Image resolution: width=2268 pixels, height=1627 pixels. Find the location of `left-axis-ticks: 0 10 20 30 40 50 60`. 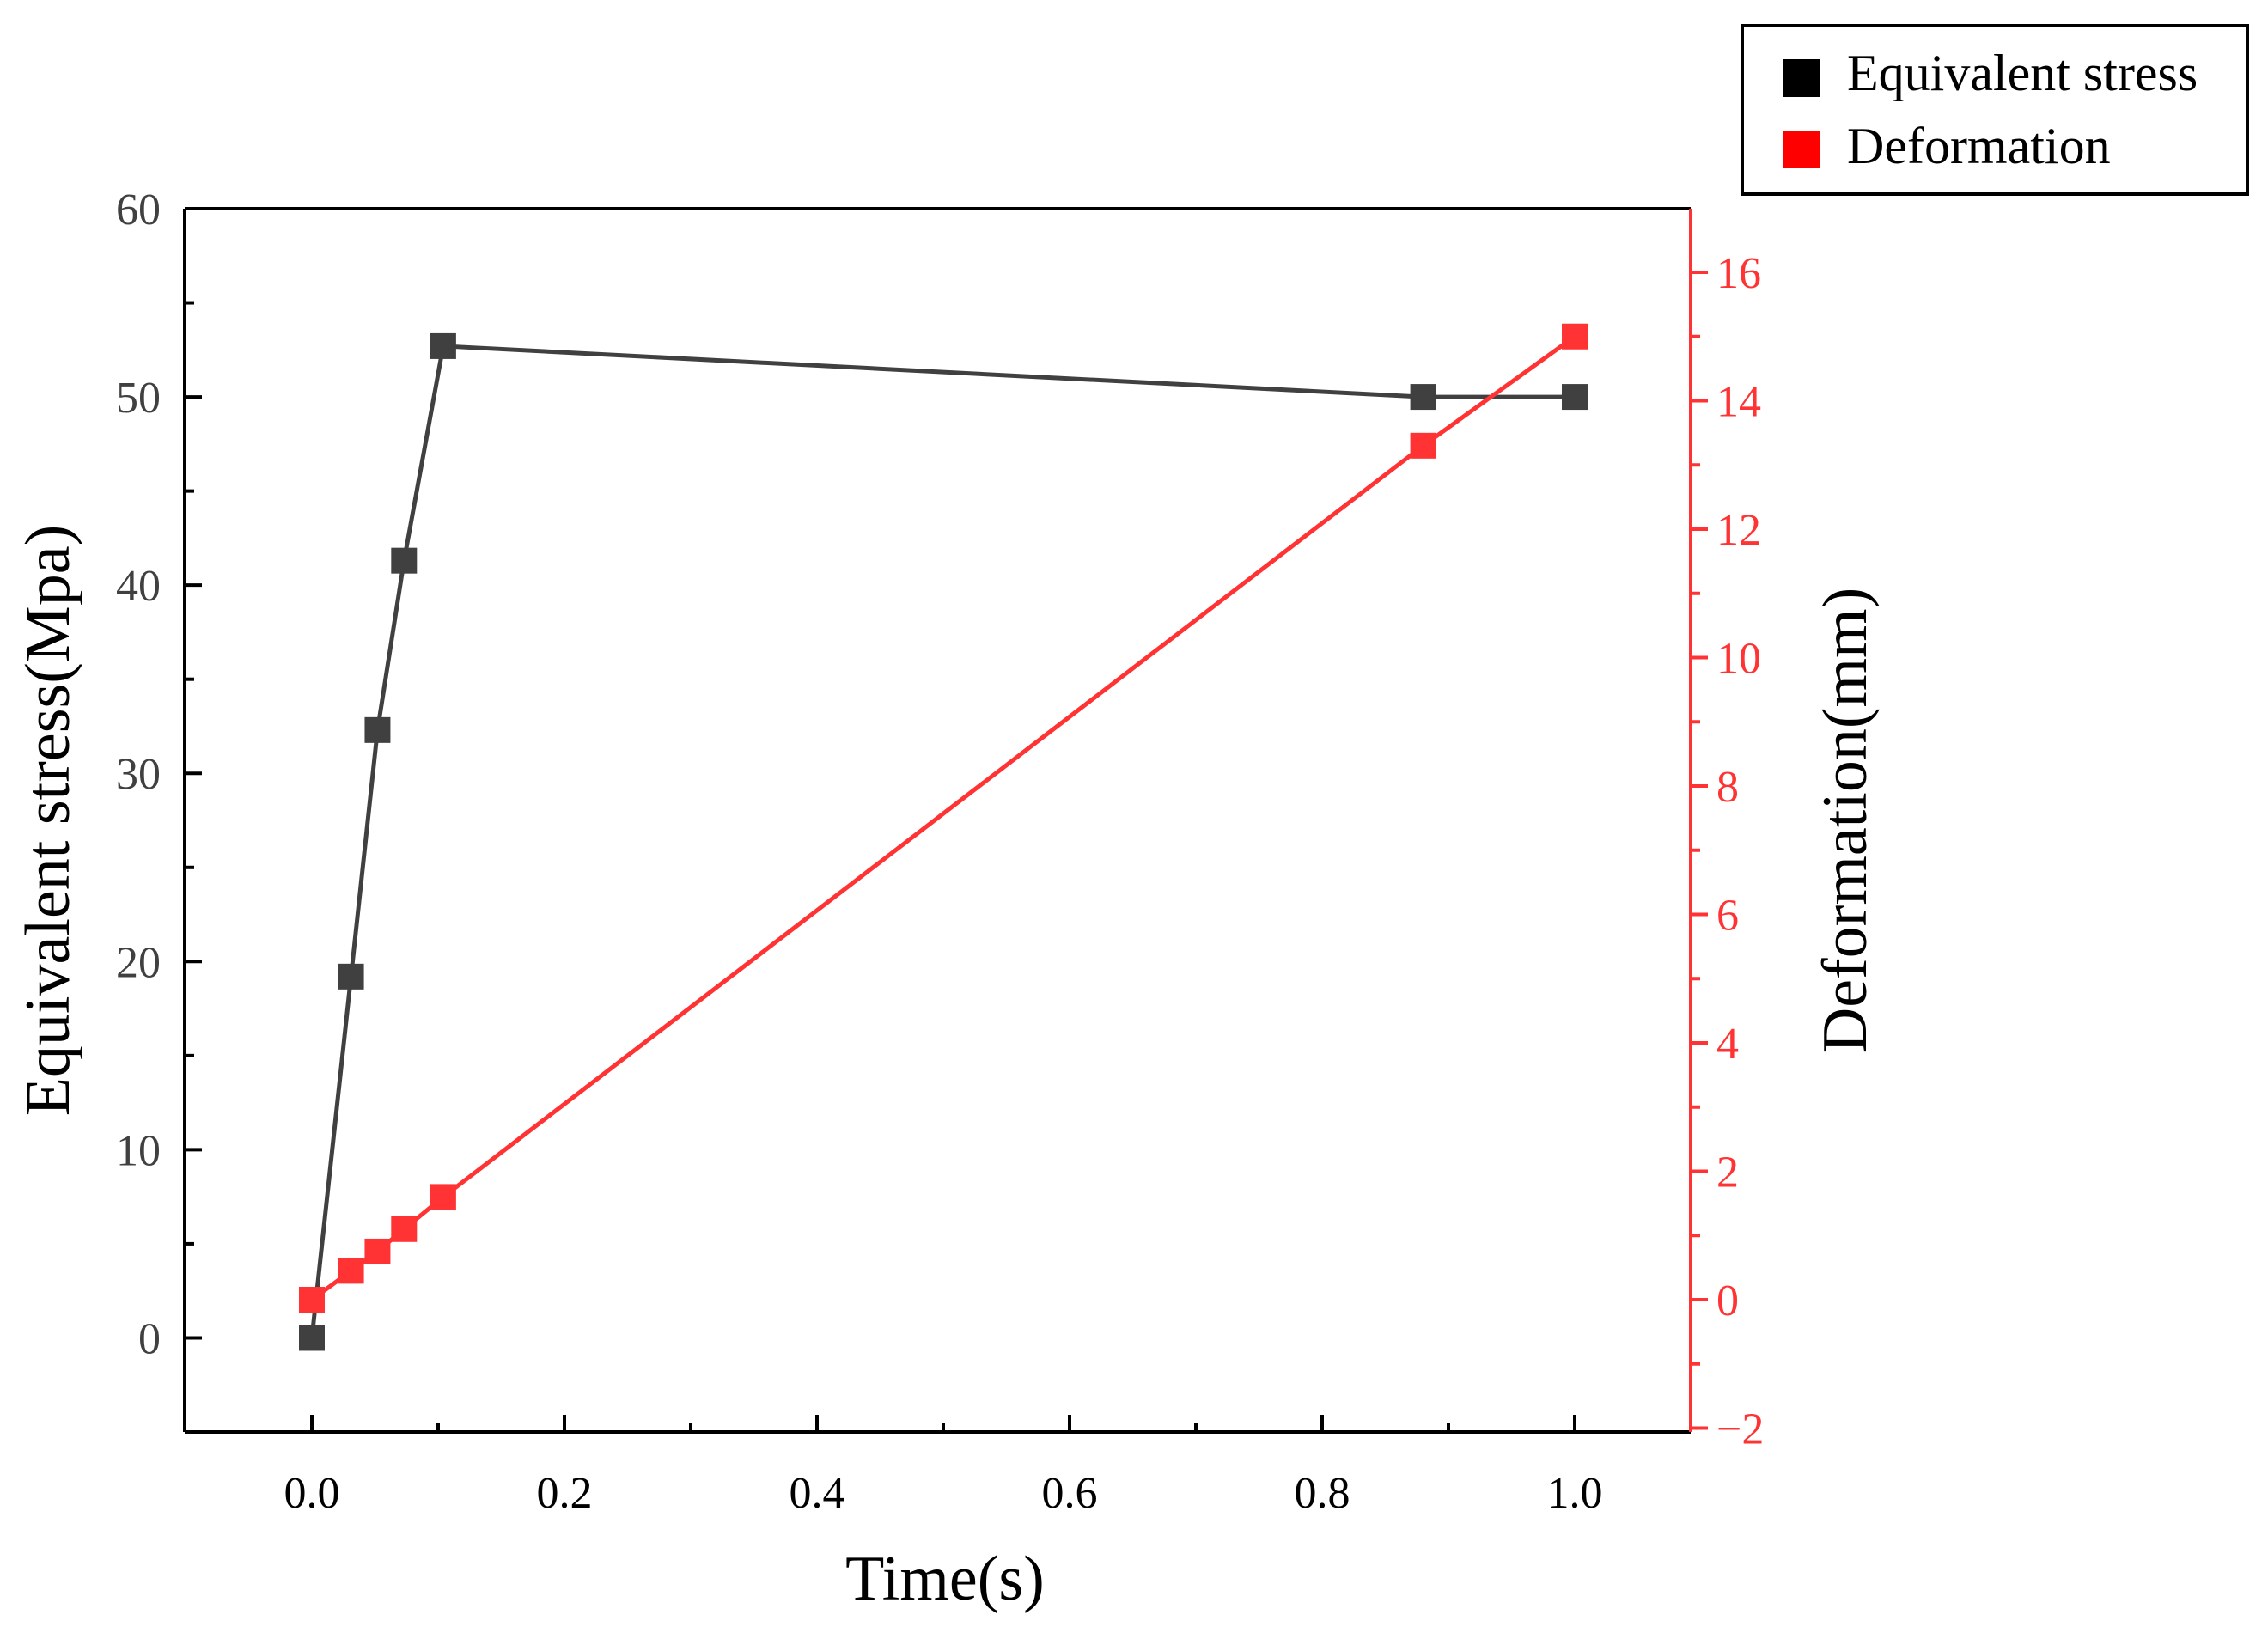

left-axis-ticks: 0 10 20 30 40 50 60 is located at coordinates (159, 774).